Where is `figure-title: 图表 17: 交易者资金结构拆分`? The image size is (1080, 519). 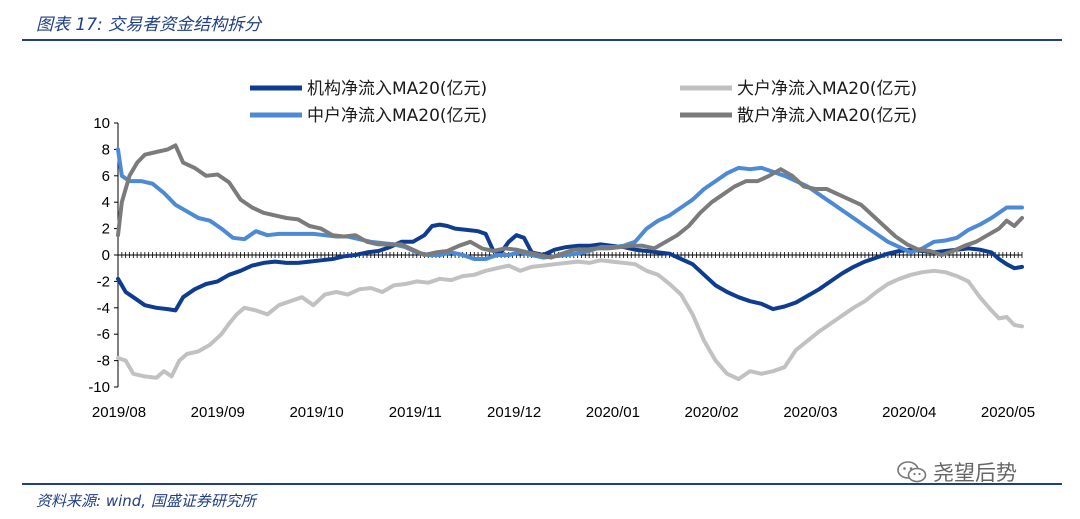
figure-title: 图表 17: 交易者资金结构拆分 is located at coordinates (149, 25).